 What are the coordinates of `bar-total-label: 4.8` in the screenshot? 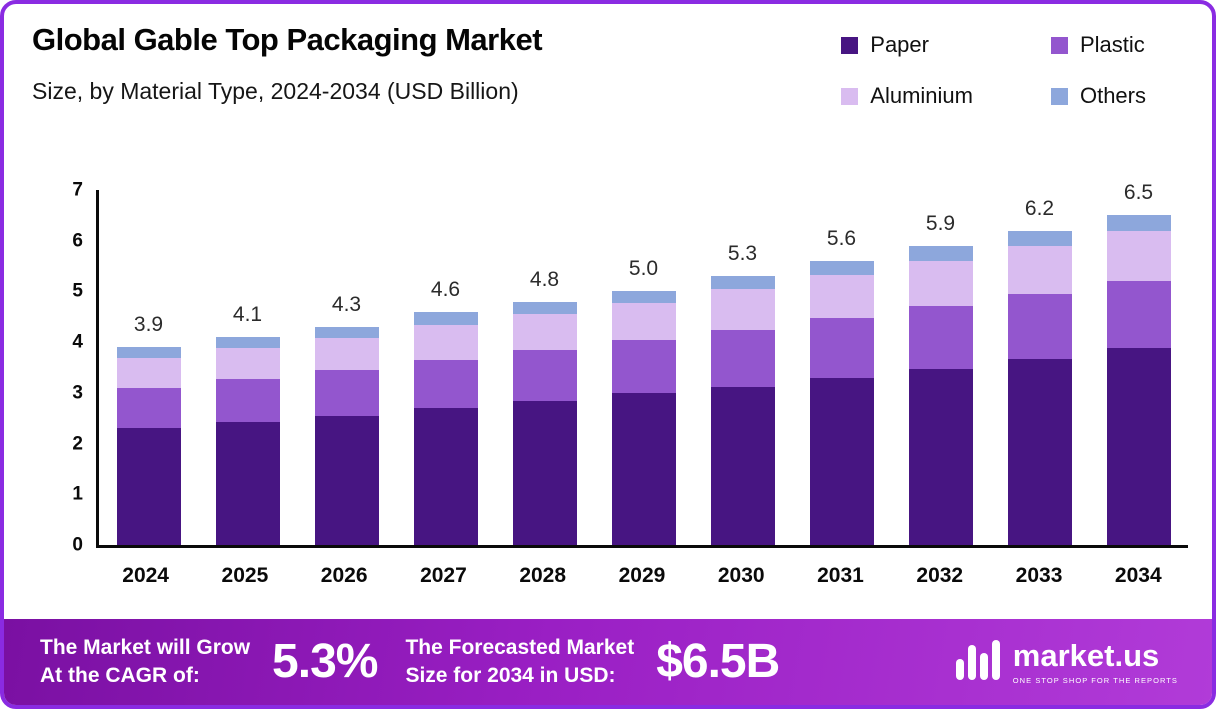 It's located at (544, 279).